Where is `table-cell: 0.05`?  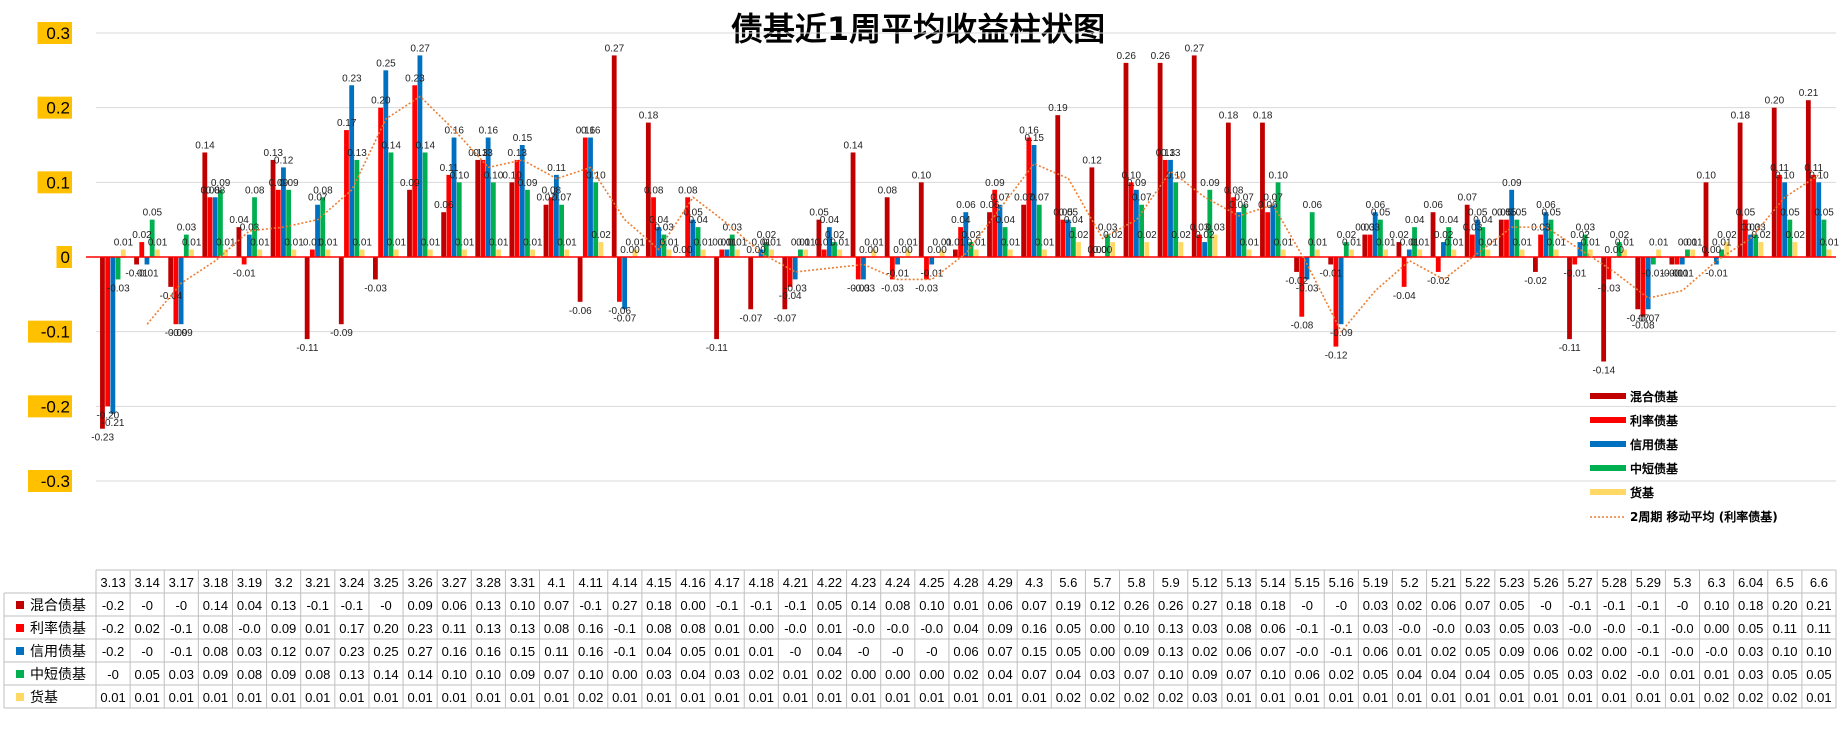 table-cell: 0.05 is located at coordinates (1375, 674).